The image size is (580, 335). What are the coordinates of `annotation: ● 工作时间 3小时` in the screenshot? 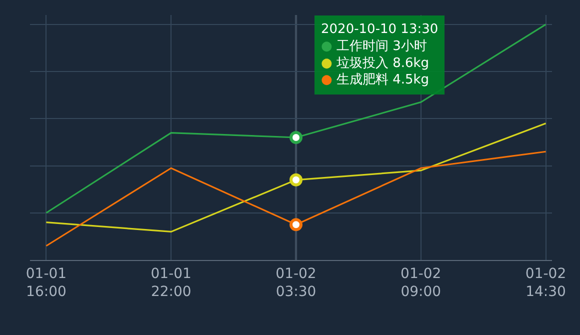 It's located at (374, 46).